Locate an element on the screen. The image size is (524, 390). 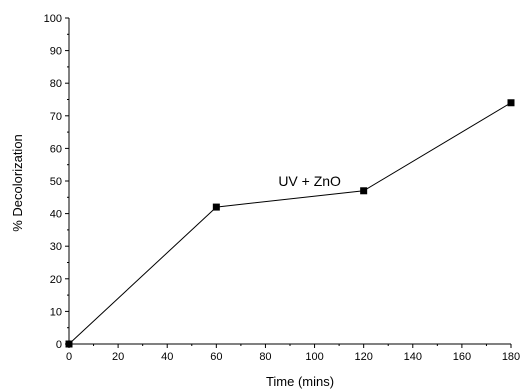
y-tick-label: 50 is located at coordinates (56, 182).